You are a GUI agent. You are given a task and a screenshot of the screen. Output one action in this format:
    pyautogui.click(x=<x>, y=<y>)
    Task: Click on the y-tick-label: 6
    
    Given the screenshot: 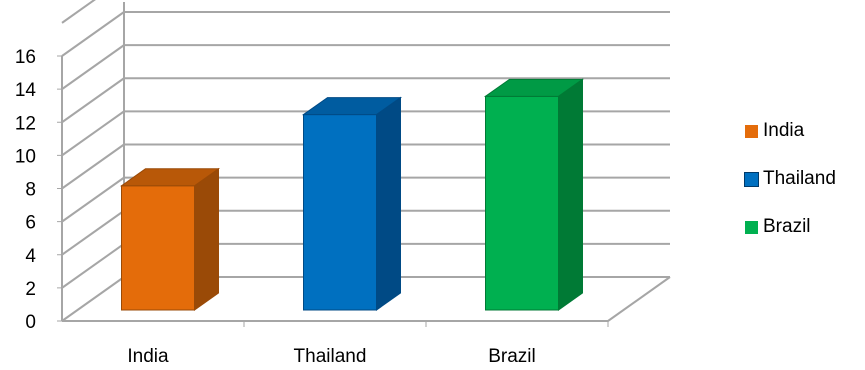 What is the action you would take?
    pyautogui.click(x=30, y=223)
    